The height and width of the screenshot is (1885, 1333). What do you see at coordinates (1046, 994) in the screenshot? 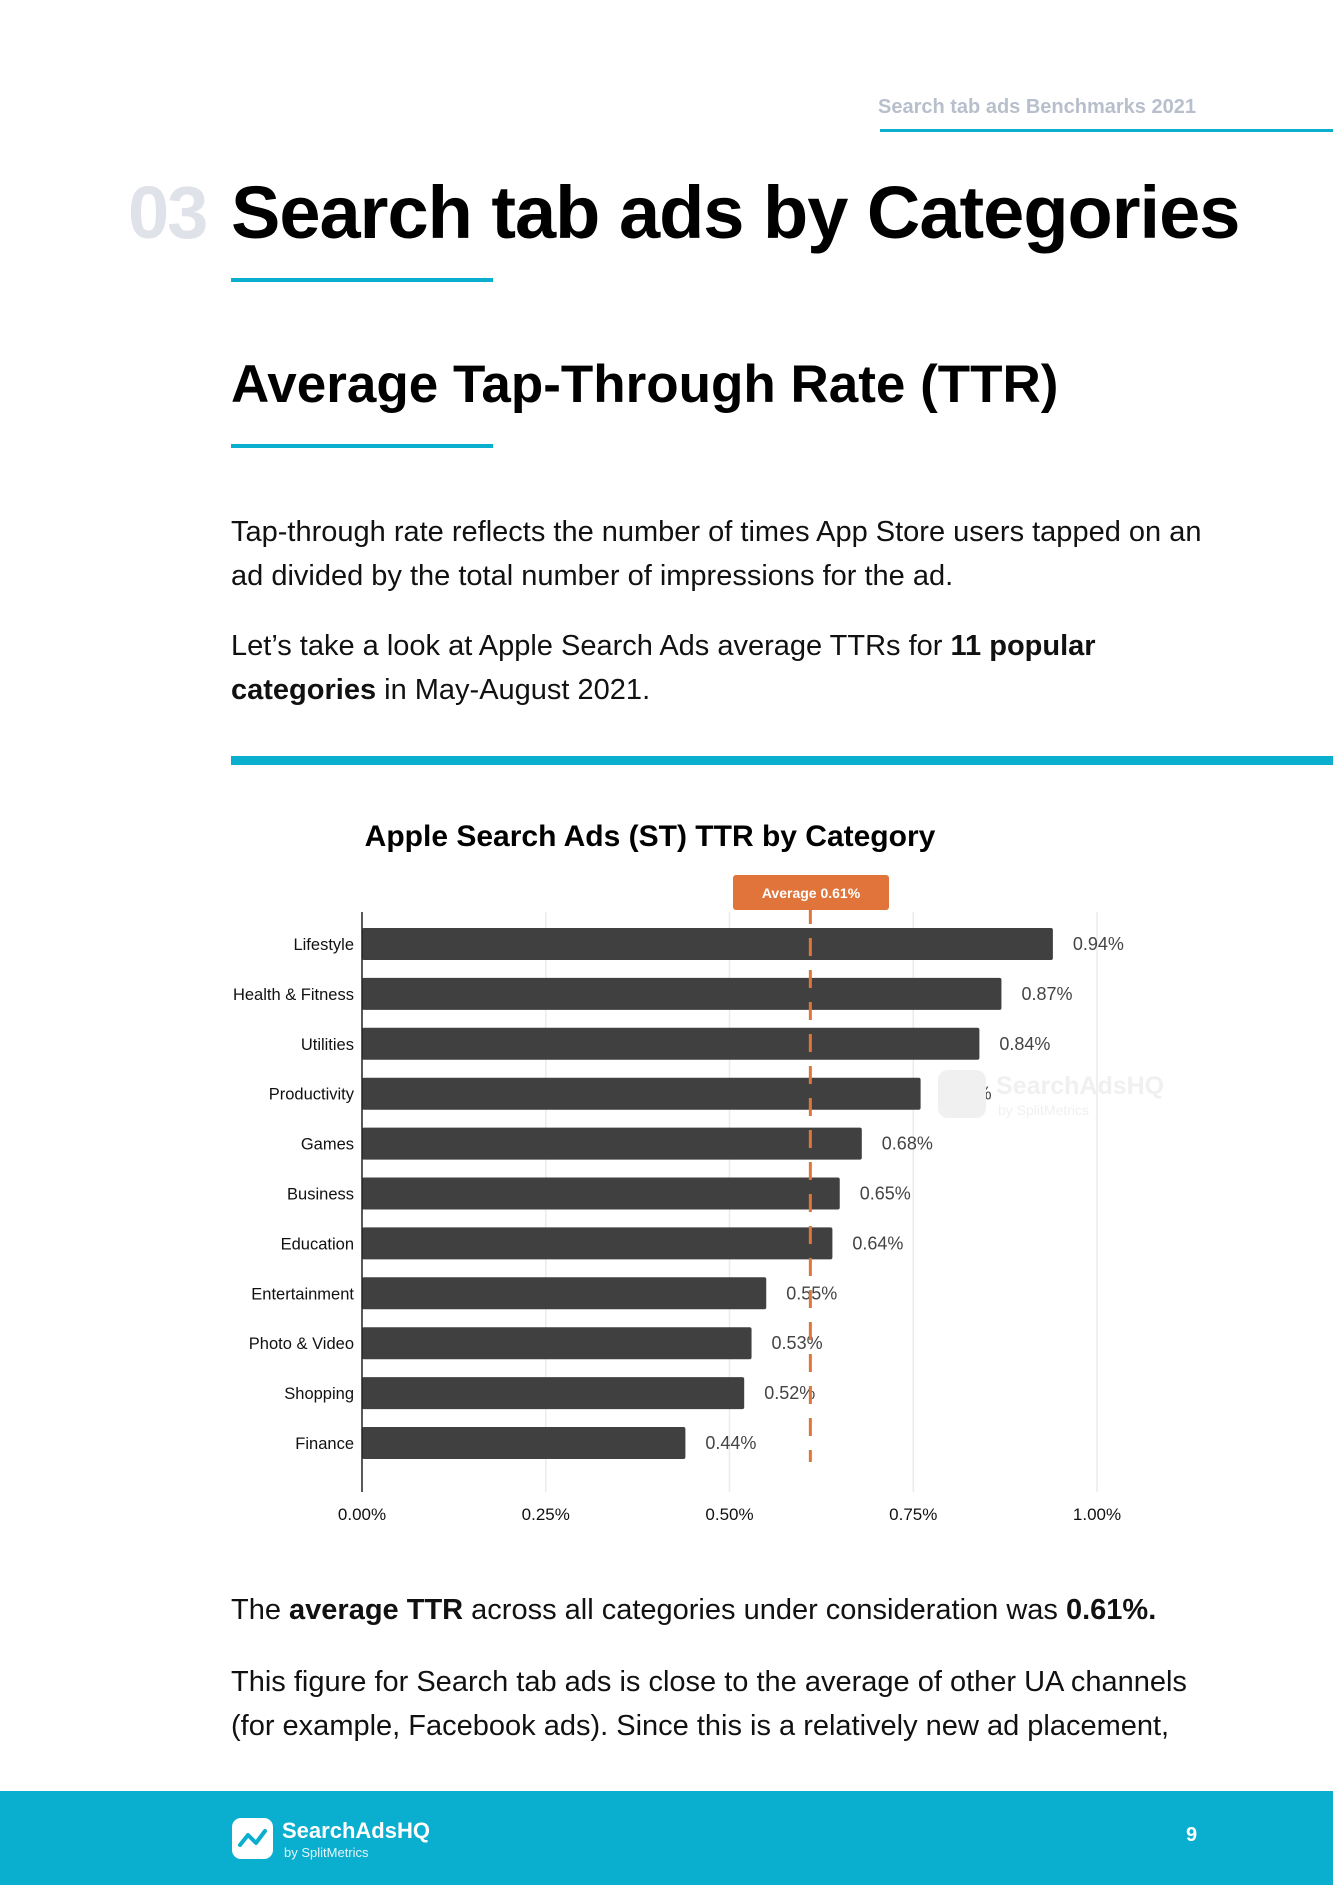
I see `value-label: 0.87%` at bounding box center [1046, 994].